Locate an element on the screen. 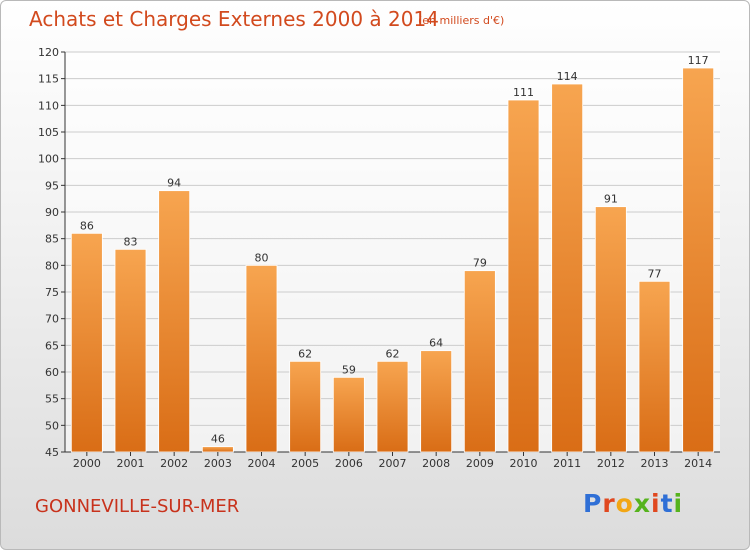  x-tick-label: 2014 is located at coordinates (698, 463).